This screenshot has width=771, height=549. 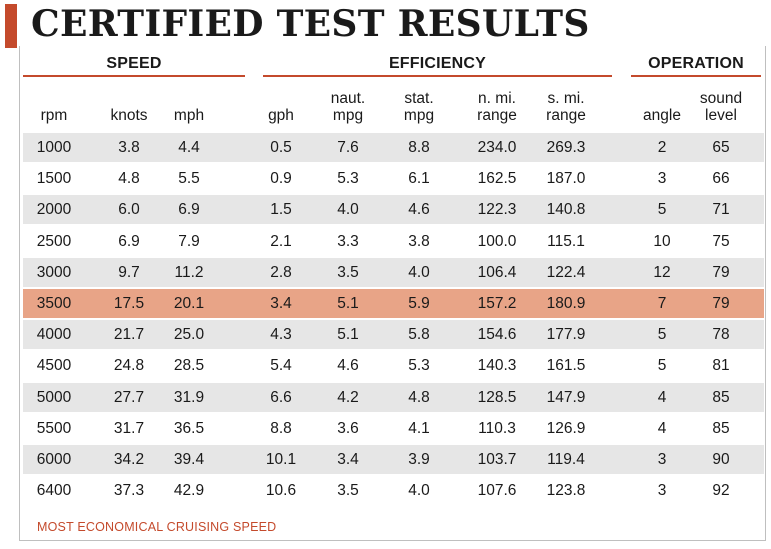 I want to click on column-header: angle, so click(x=662, y=104).